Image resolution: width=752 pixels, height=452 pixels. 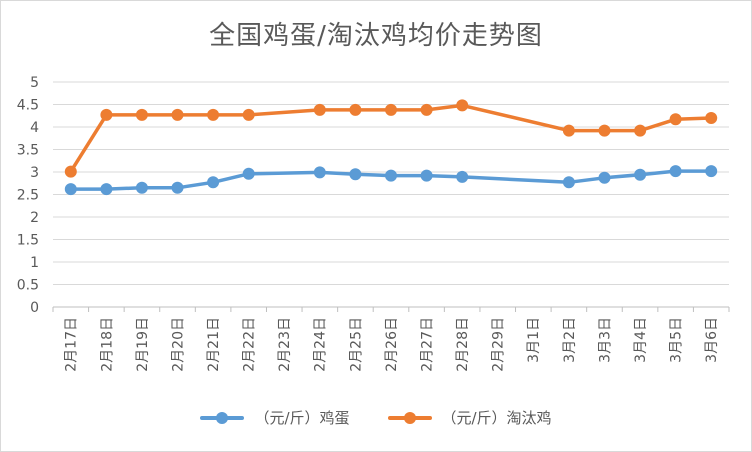 What do you see at coordinates (496, 418) in the screenshot?
I see `legend-label-culled-hens: （元/斤）淘汰鸡` at bounding box center [496, 418].